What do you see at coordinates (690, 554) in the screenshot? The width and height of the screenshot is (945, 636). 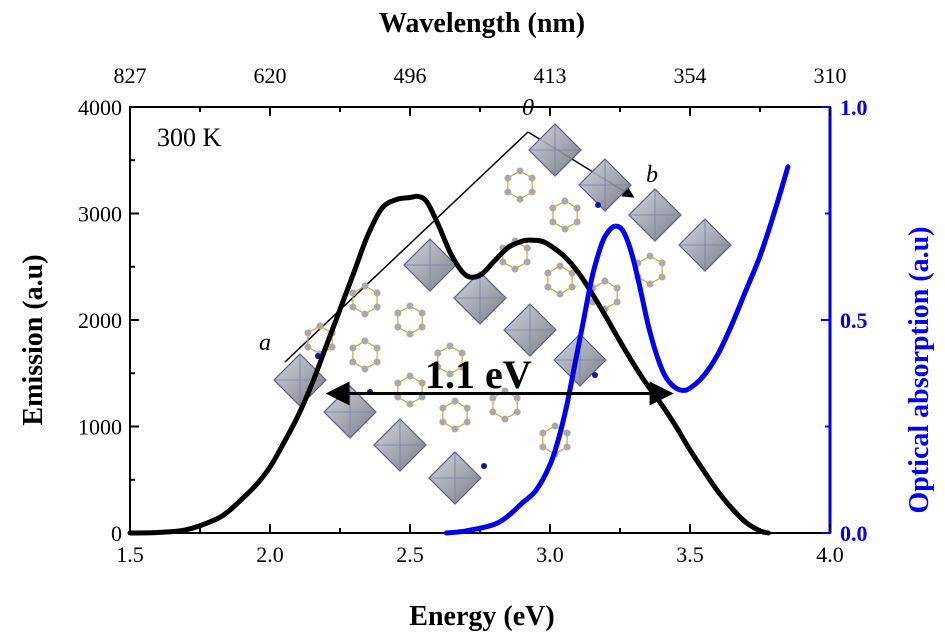 I see `x-tick-label: 3.5` at bounding box center [690, 554].